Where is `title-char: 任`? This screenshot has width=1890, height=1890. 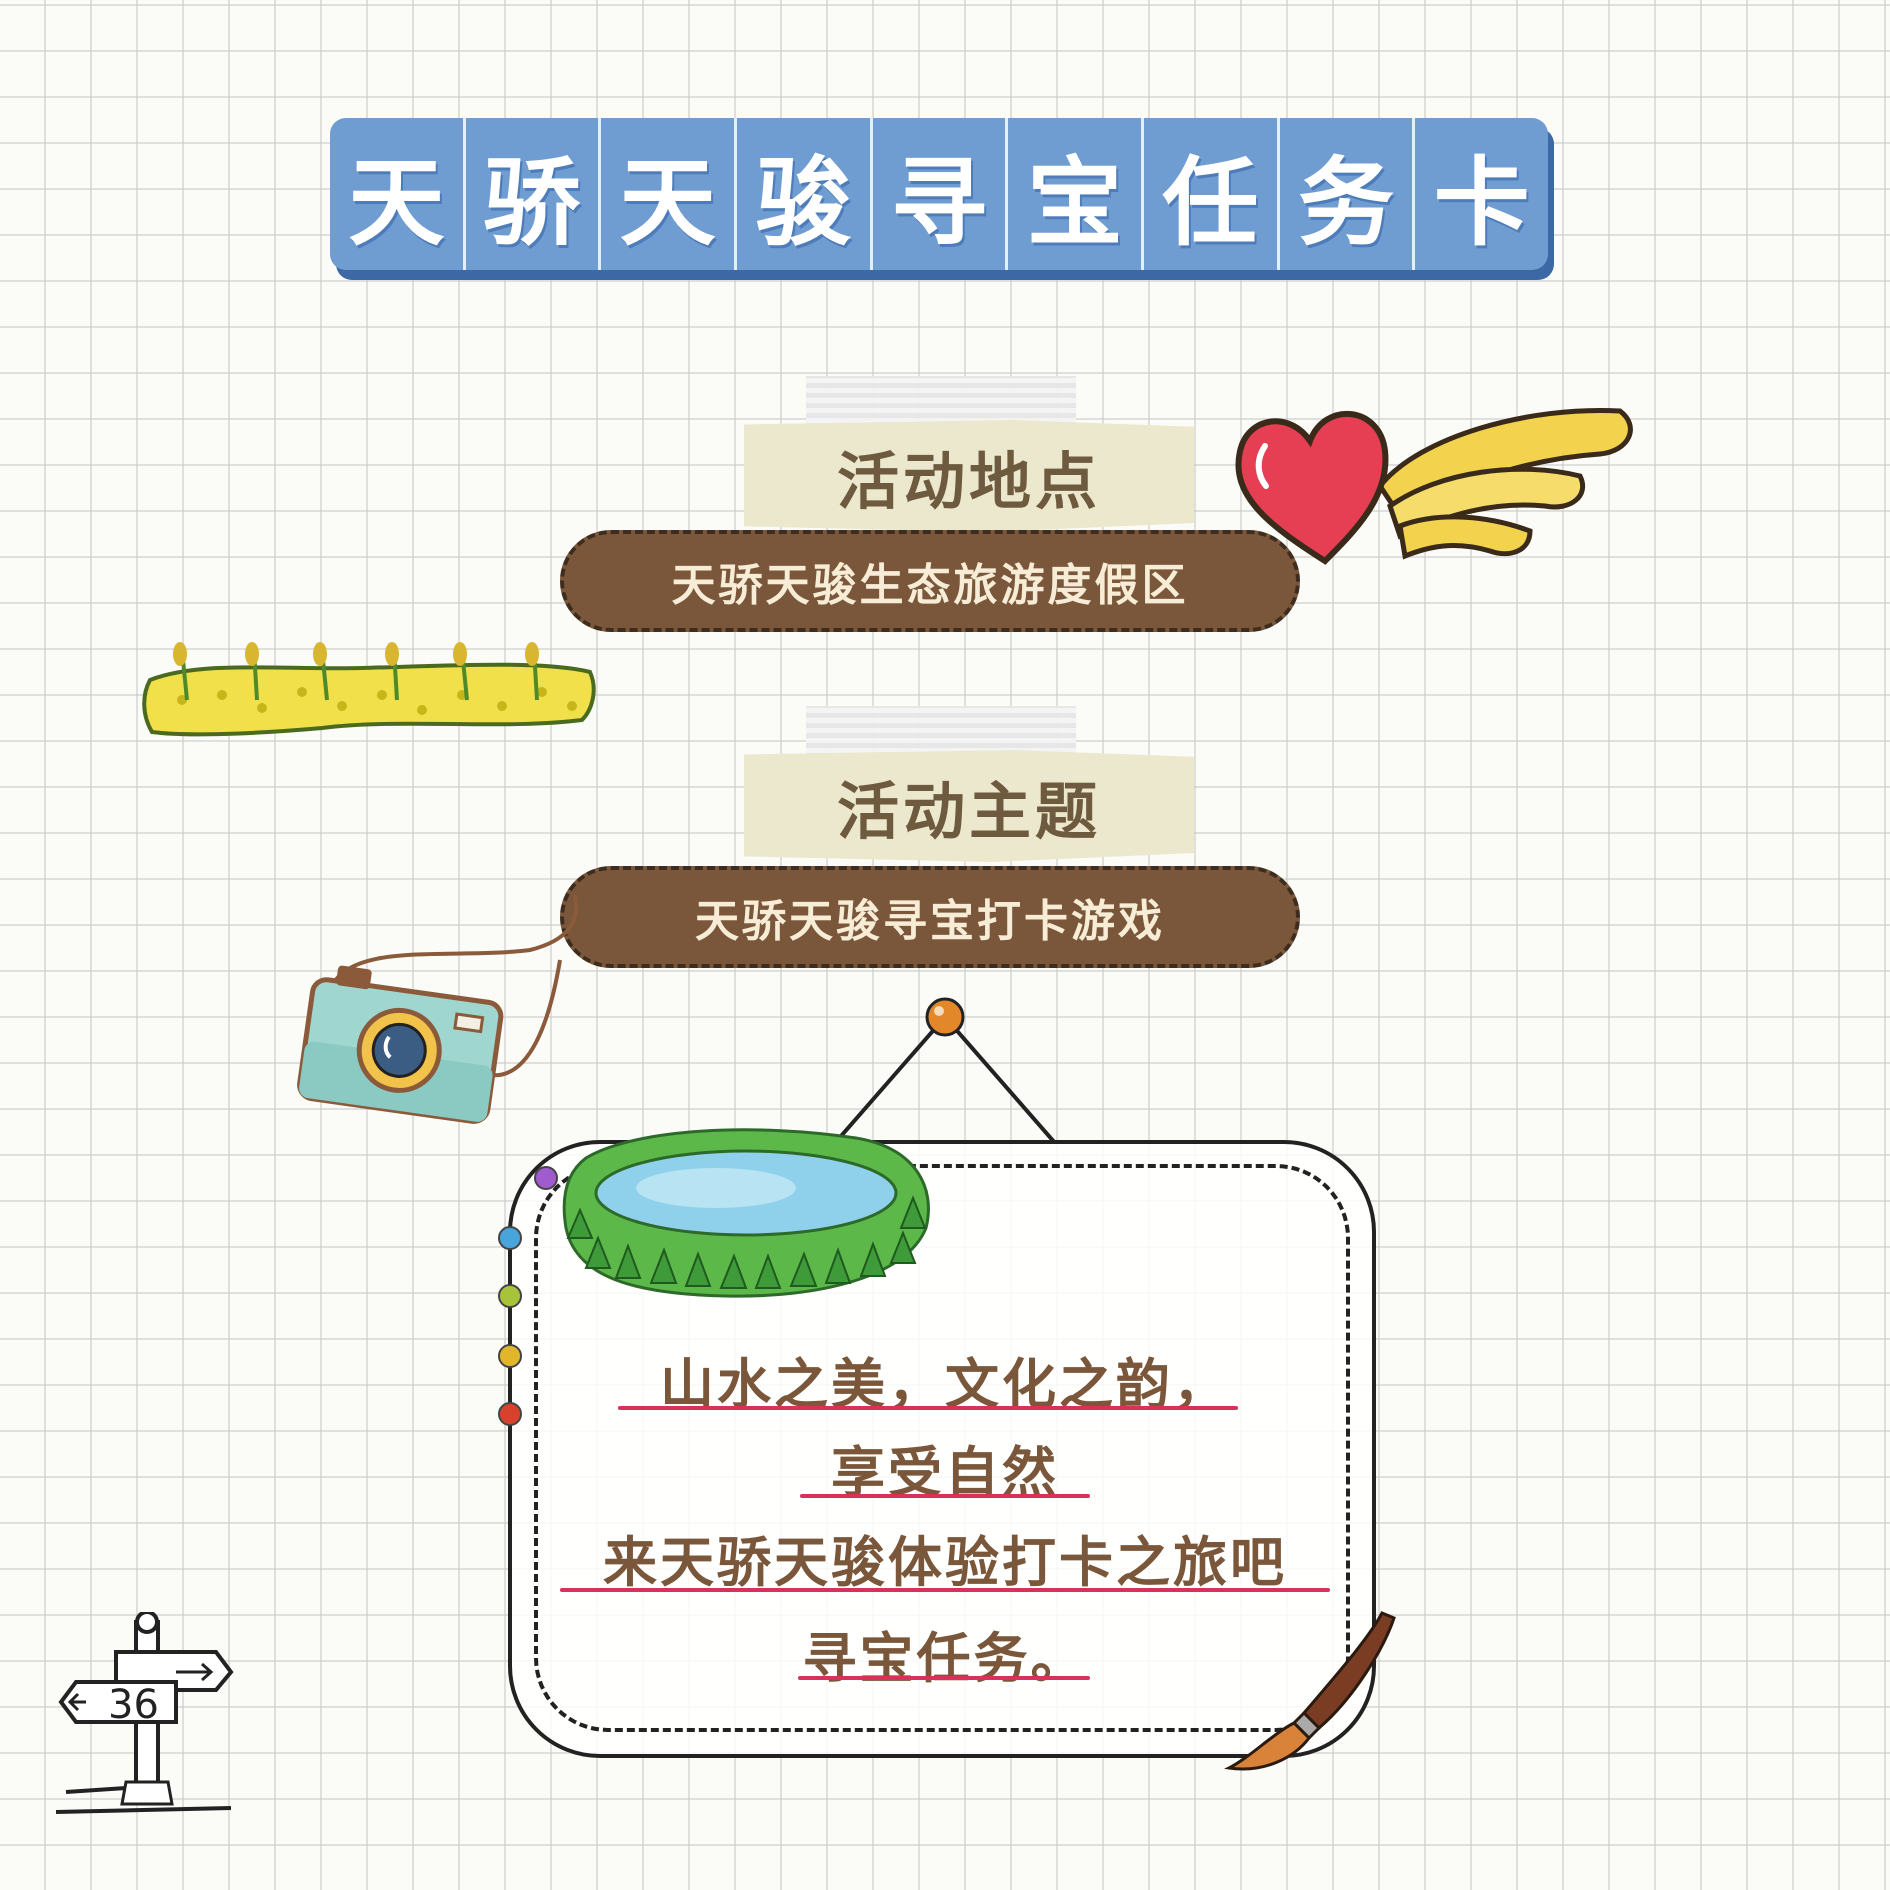 title-char: 任 is located at coordinates (1212, 194).